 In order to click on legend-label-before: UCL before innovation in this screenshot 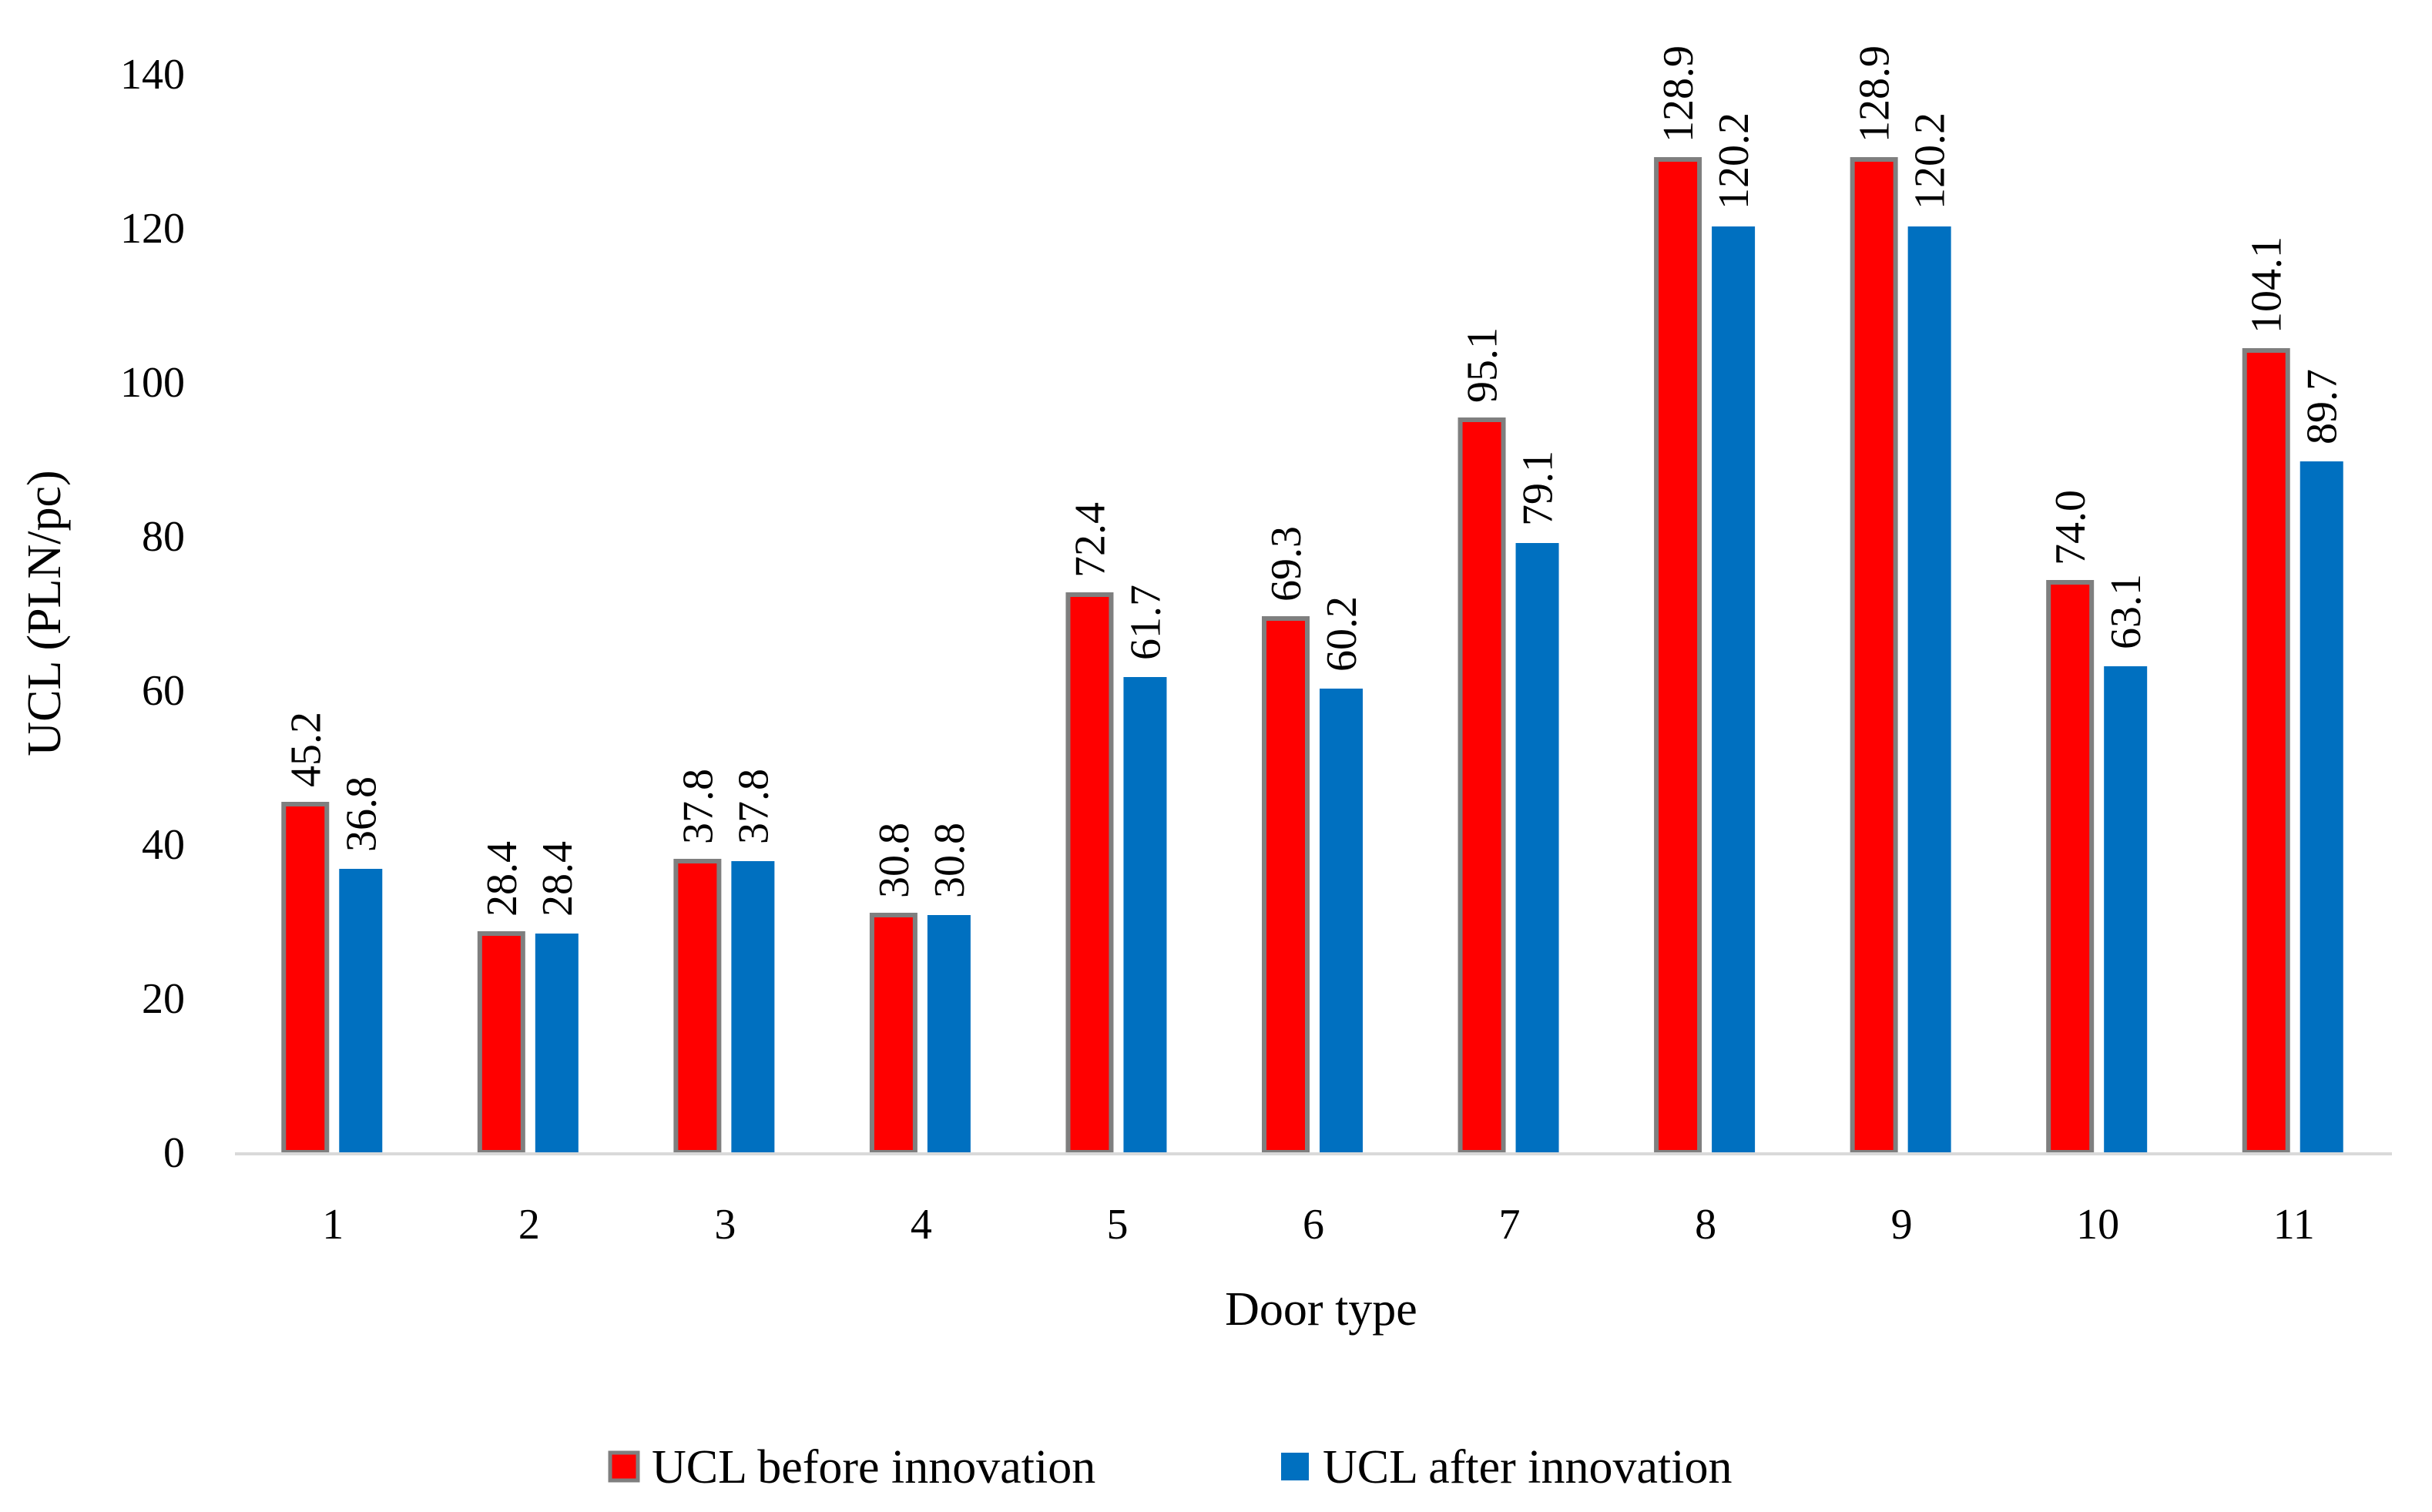, I will do `click(873, 1467)`.